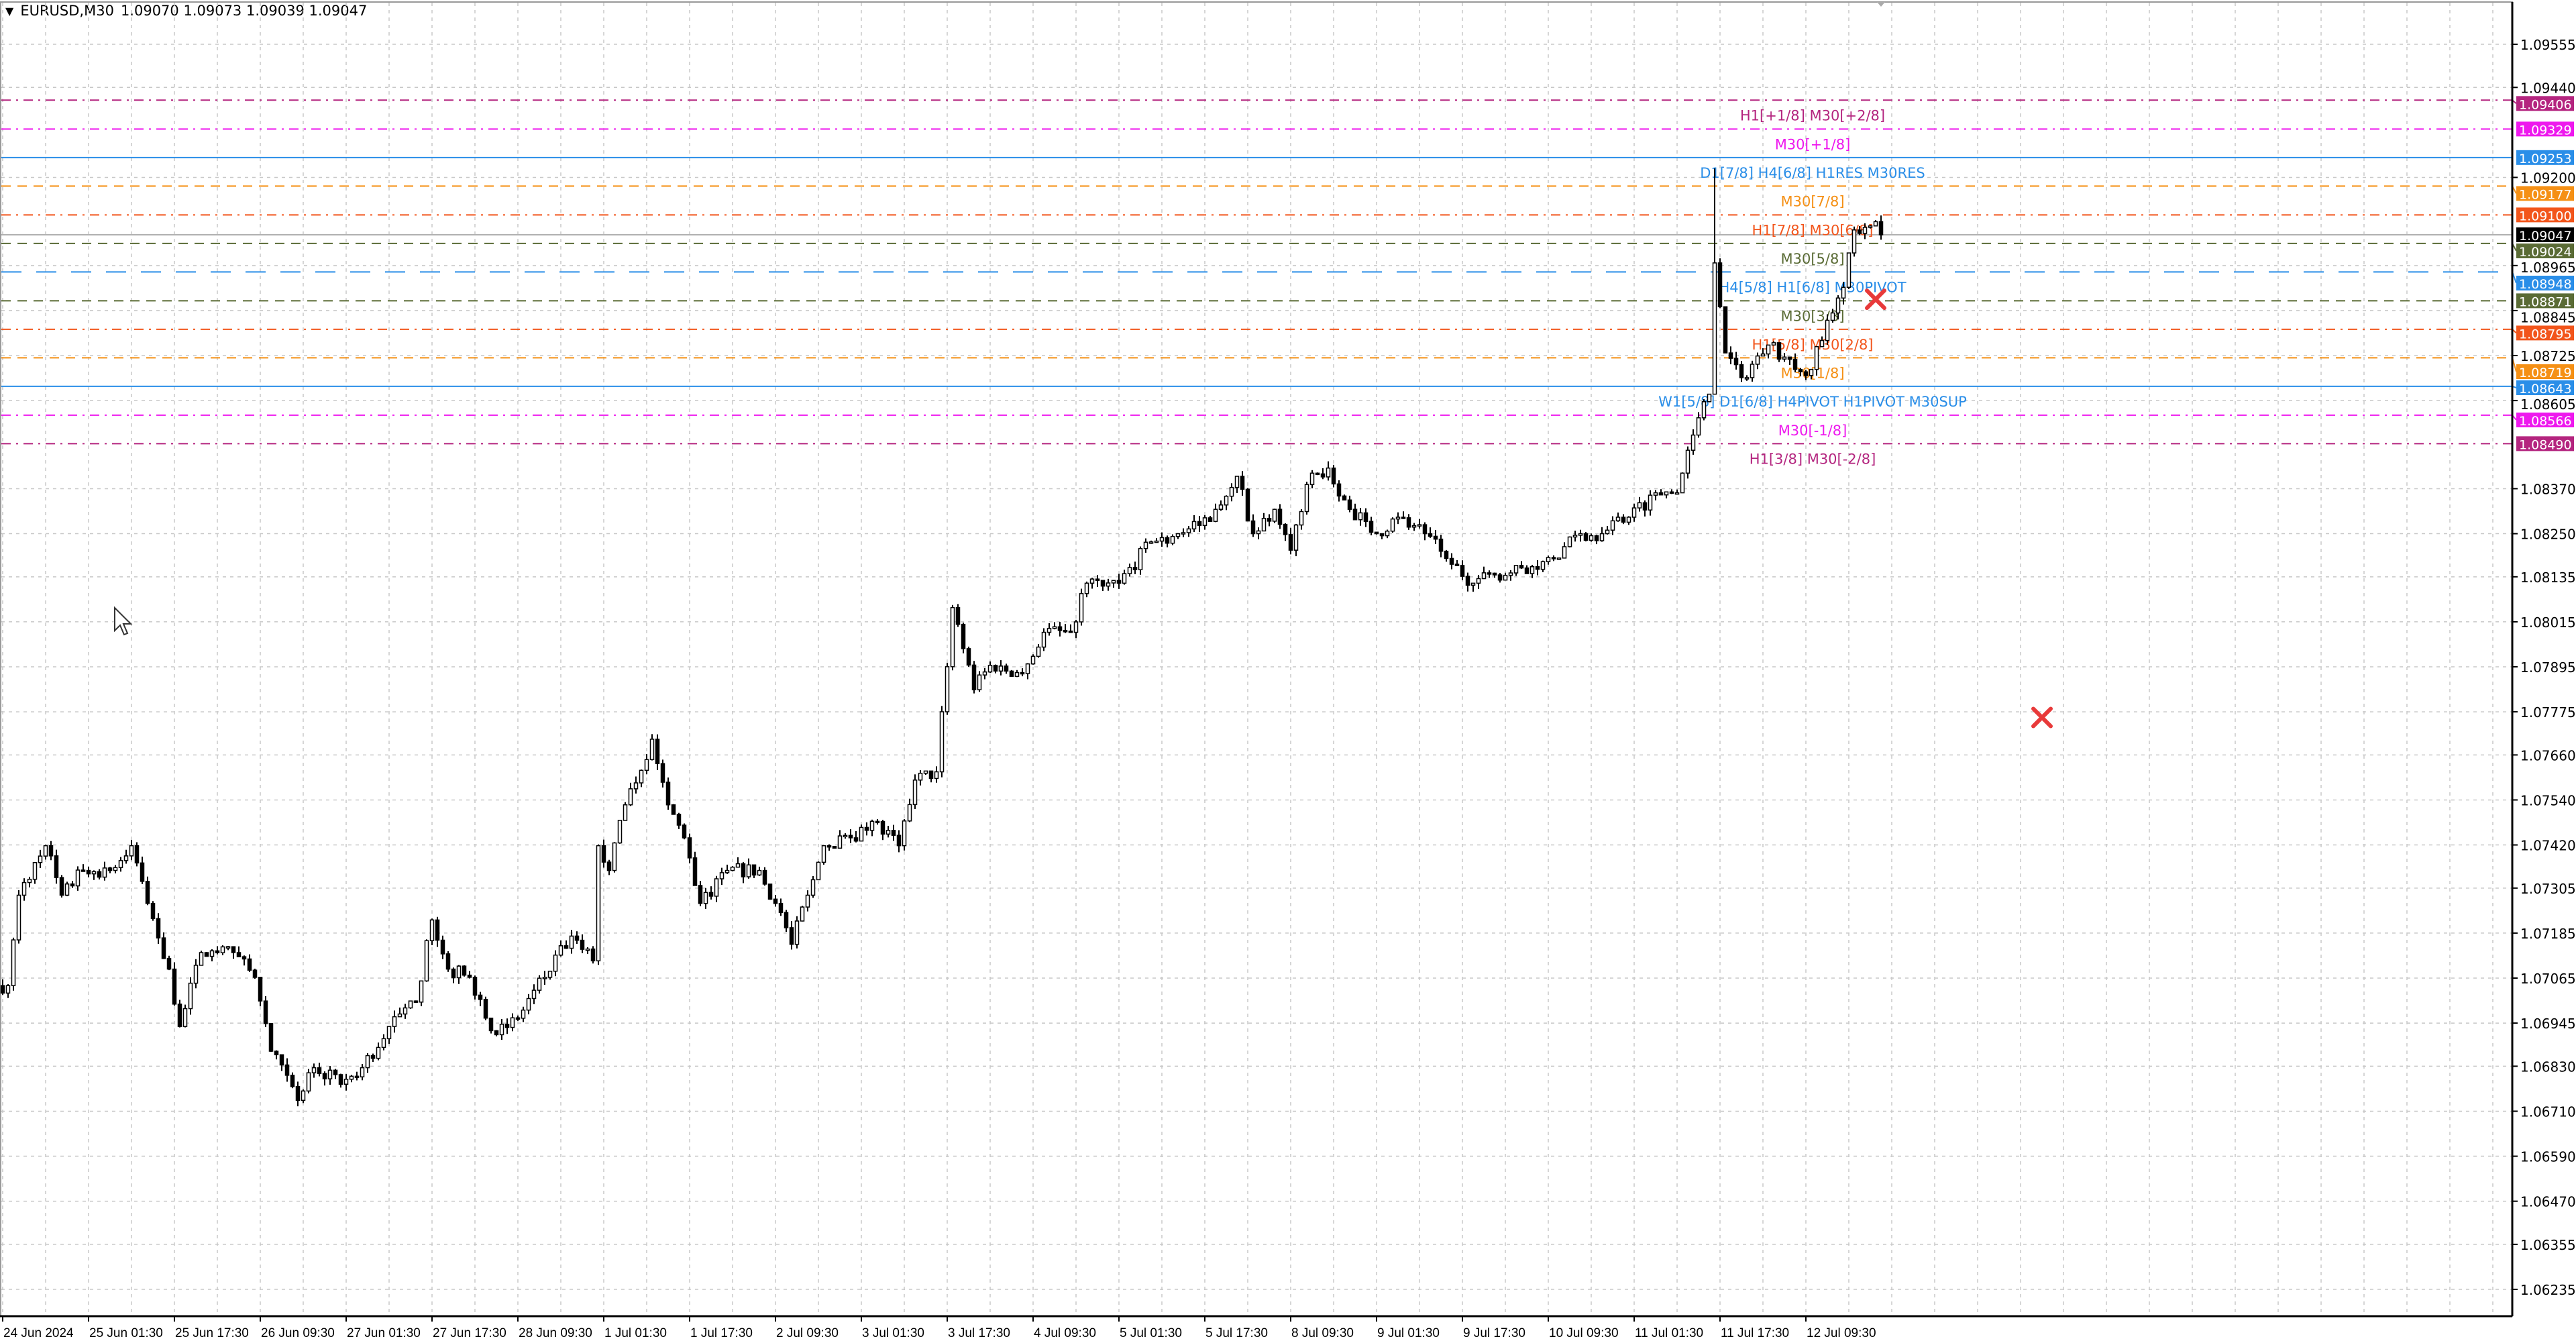 Image resolution: width=2576 pixels, height=1339 pixels. What do you see at coordinates (2548, 1290) in the screenshot?
I see `y-tick-label: 1.06235` at bounding box center [2548, 1290].